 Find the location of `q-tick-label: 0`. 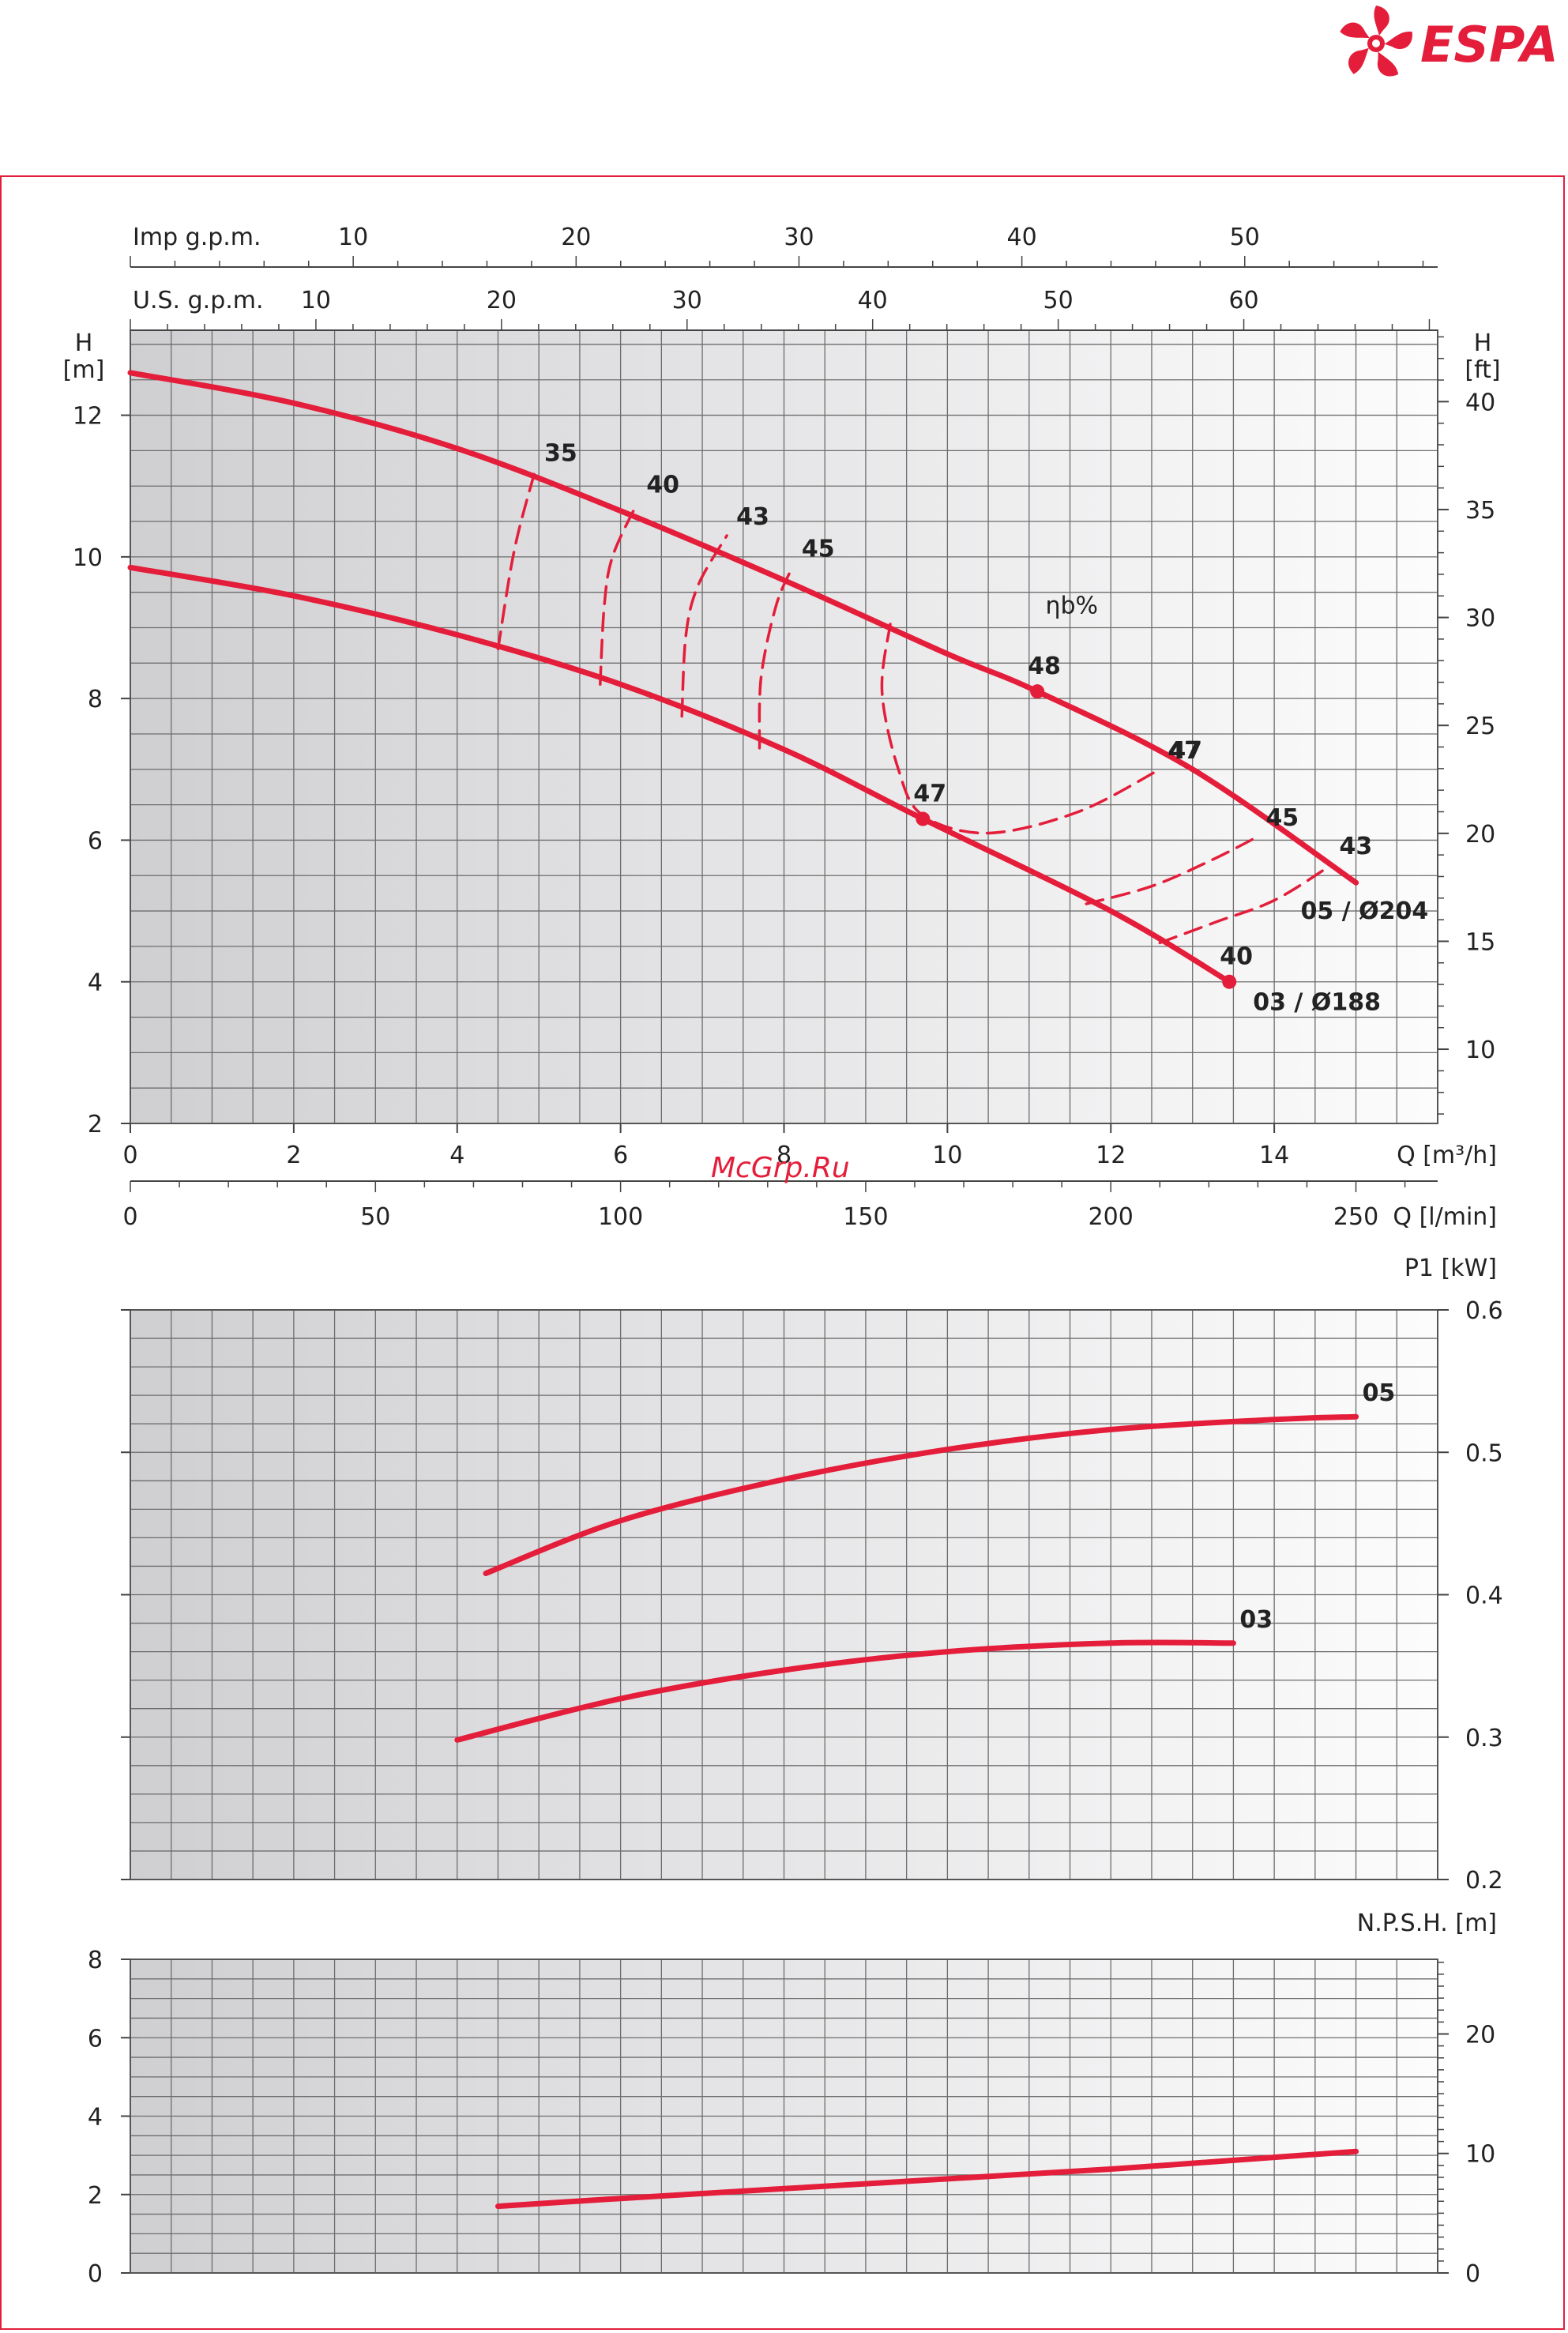

q-tick-label: 0 is located at coordinates (129, 1155).